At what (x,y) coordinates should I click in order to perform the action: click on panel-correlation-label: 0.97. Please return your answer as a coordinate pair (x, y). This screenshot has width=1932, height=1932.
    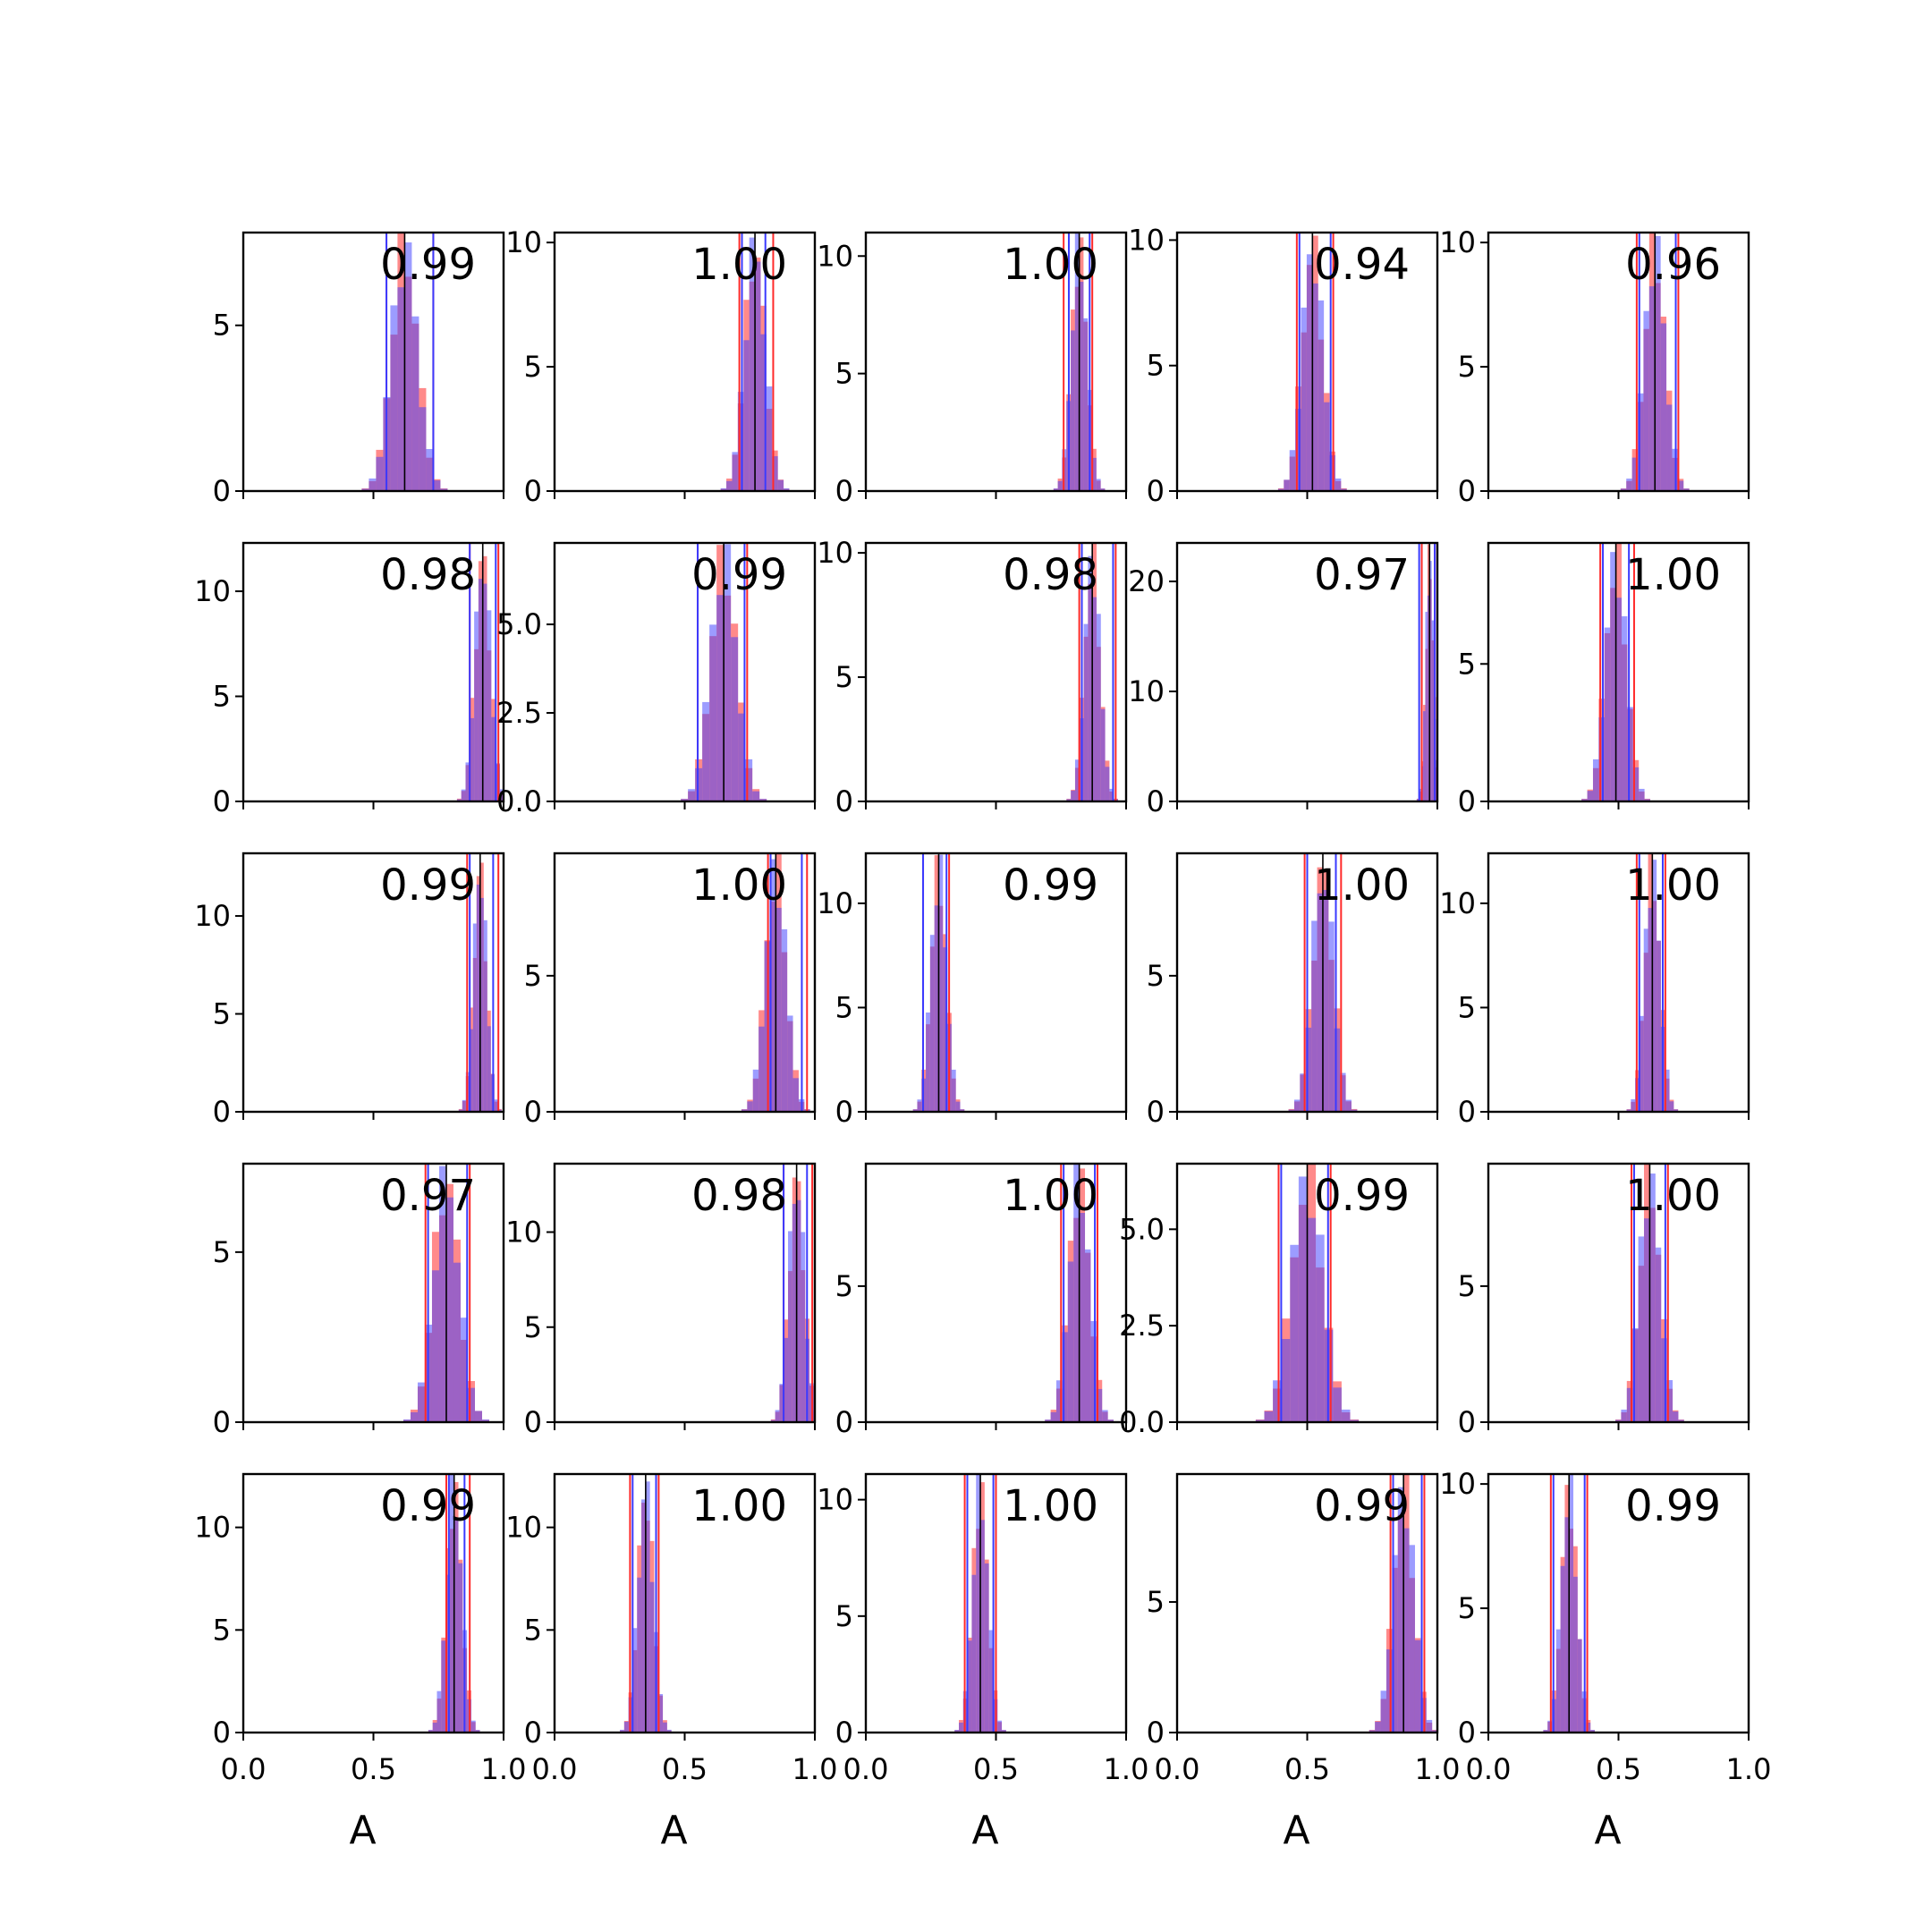
    Looking at the image, I should click on (1362, 575).